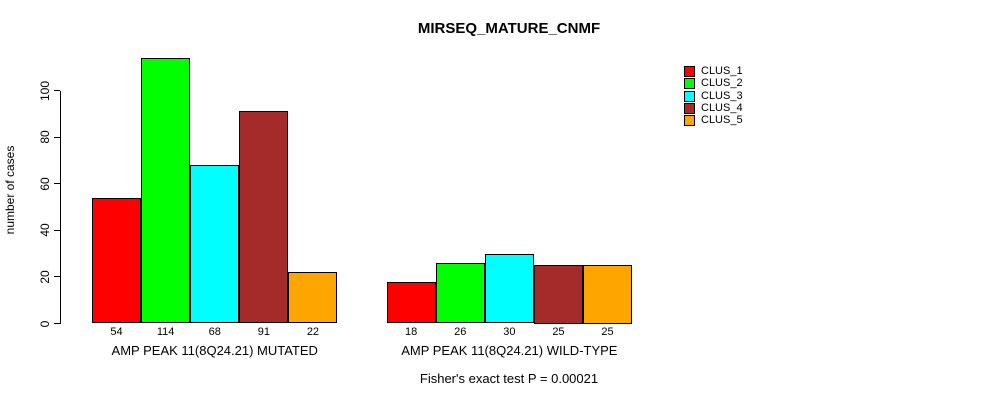 This screenshot has width=990, height=400. What do you see at coordinates (117, 260) in the screenshot?
I see `bar-clus_1-group1` at bounding box center [117, 260].